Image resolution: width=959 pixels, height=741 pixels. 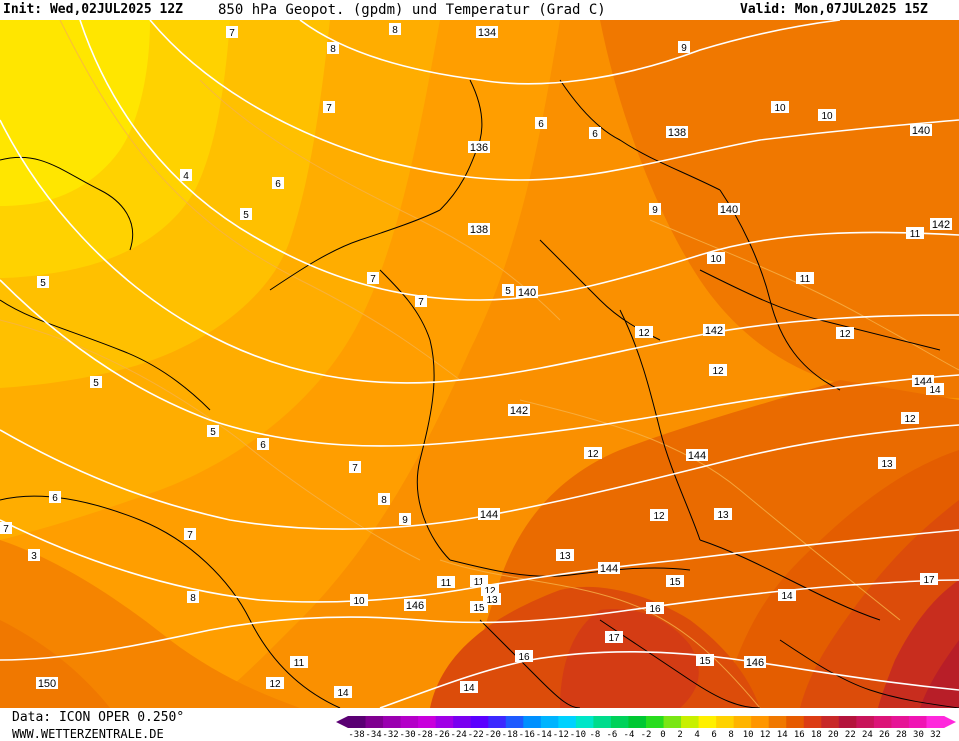 I want to click on temperature-label: 3, so click(x=34, y=555).